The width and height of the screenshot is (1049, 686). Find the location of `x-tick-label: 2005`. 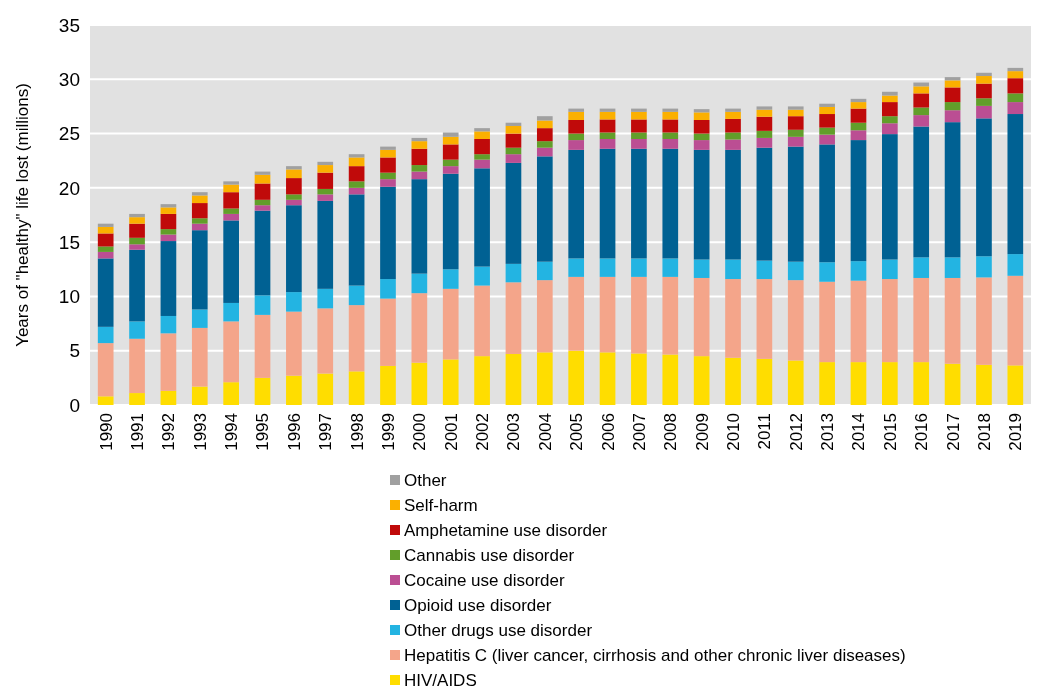

x-tick-label: 2005 is located at coordinates (577, 432).